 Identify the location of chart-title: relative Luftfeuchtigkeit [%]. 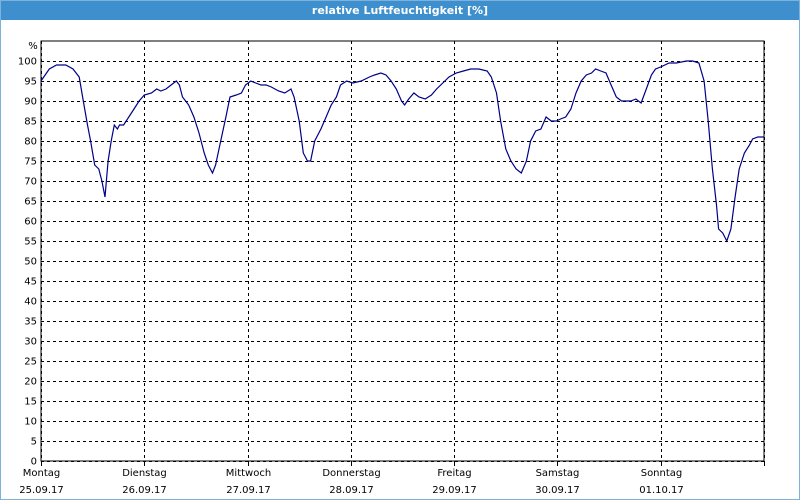
(400, 10).